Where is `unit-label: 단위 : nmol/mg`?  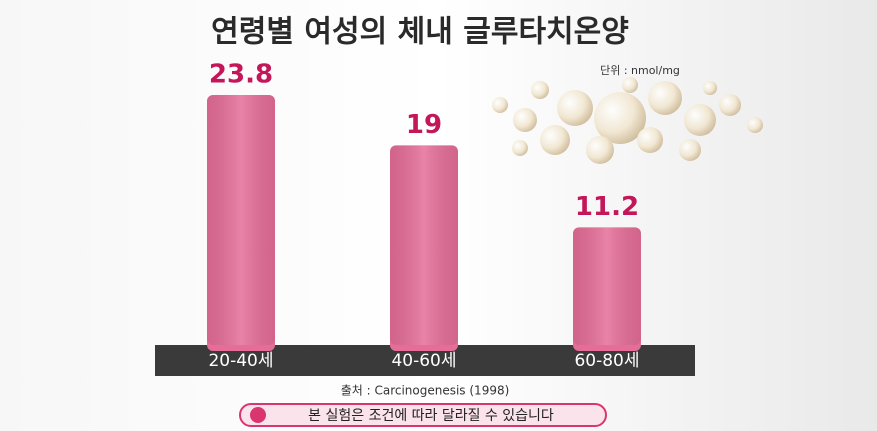
unit-label: 단위 : nmol/mg is located at coordinates (640, 70).